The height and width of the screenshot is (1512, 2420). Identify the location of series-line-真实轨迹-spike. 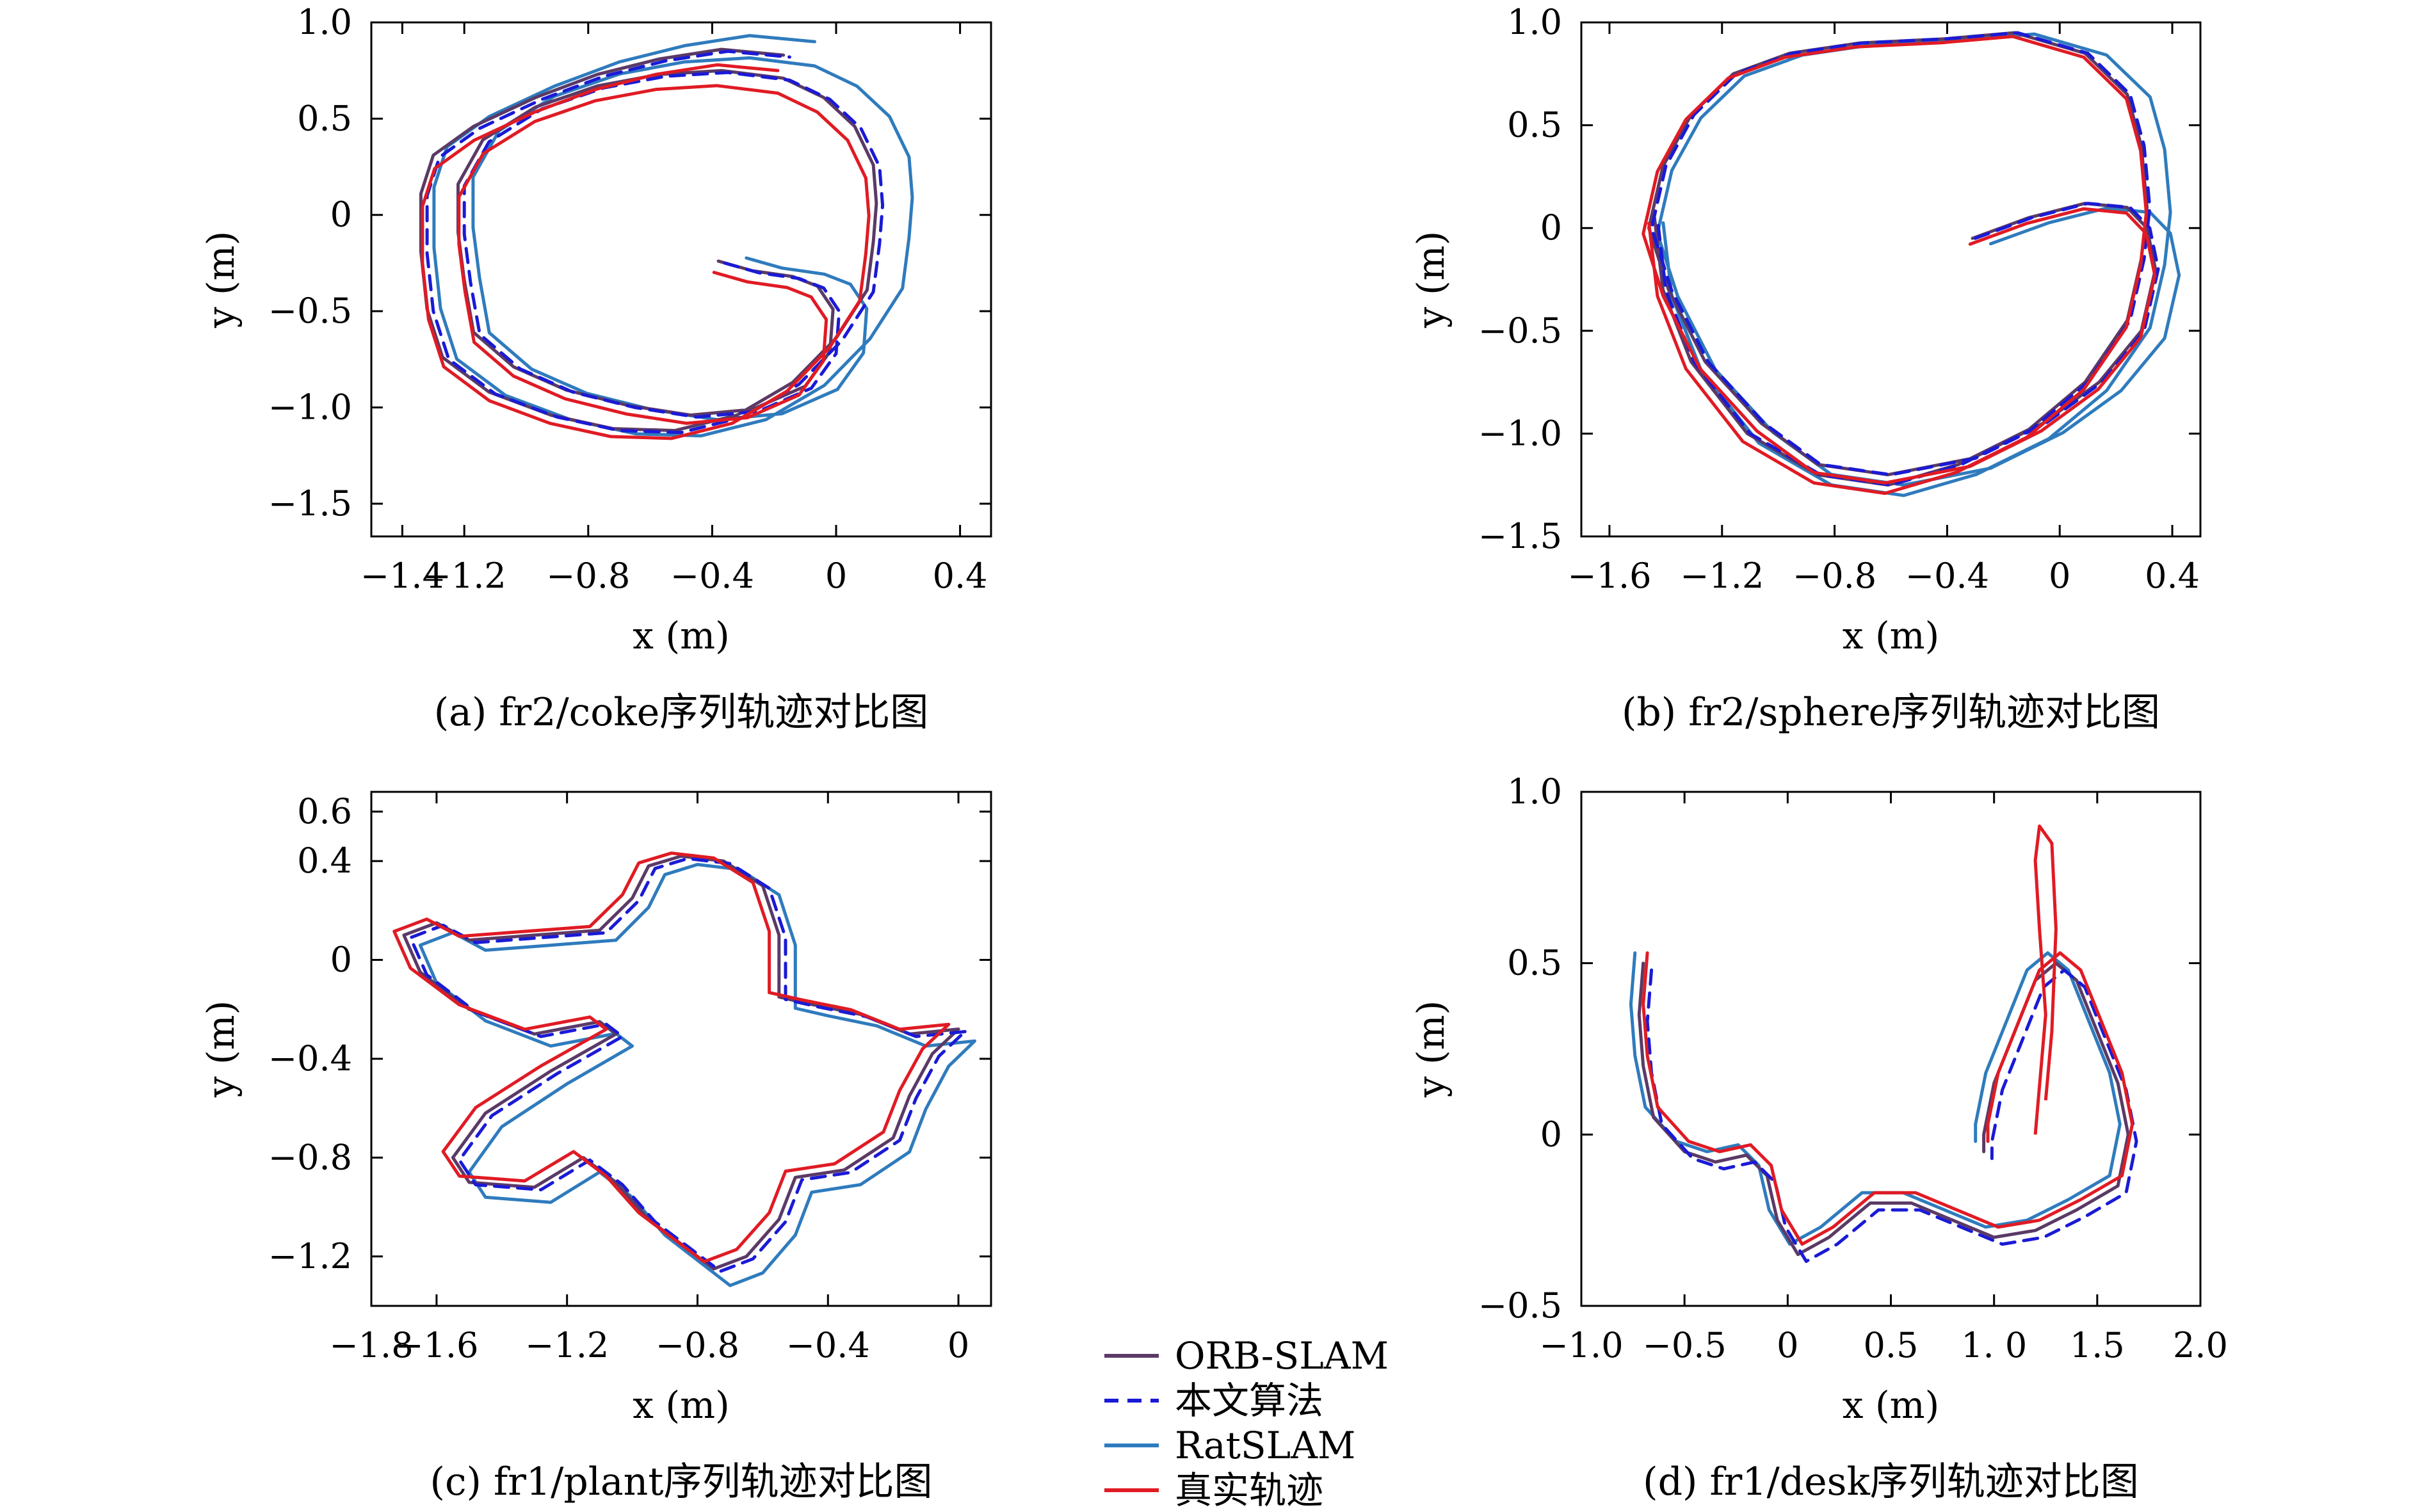
(2045, 979).